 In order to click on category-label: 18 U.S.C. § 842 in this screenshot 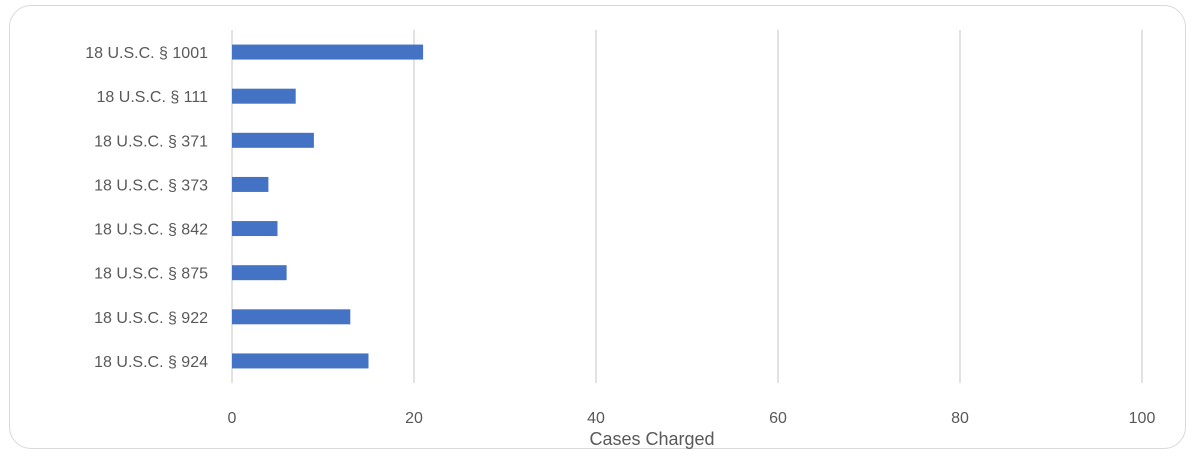, I will do `click(151, 230)`.